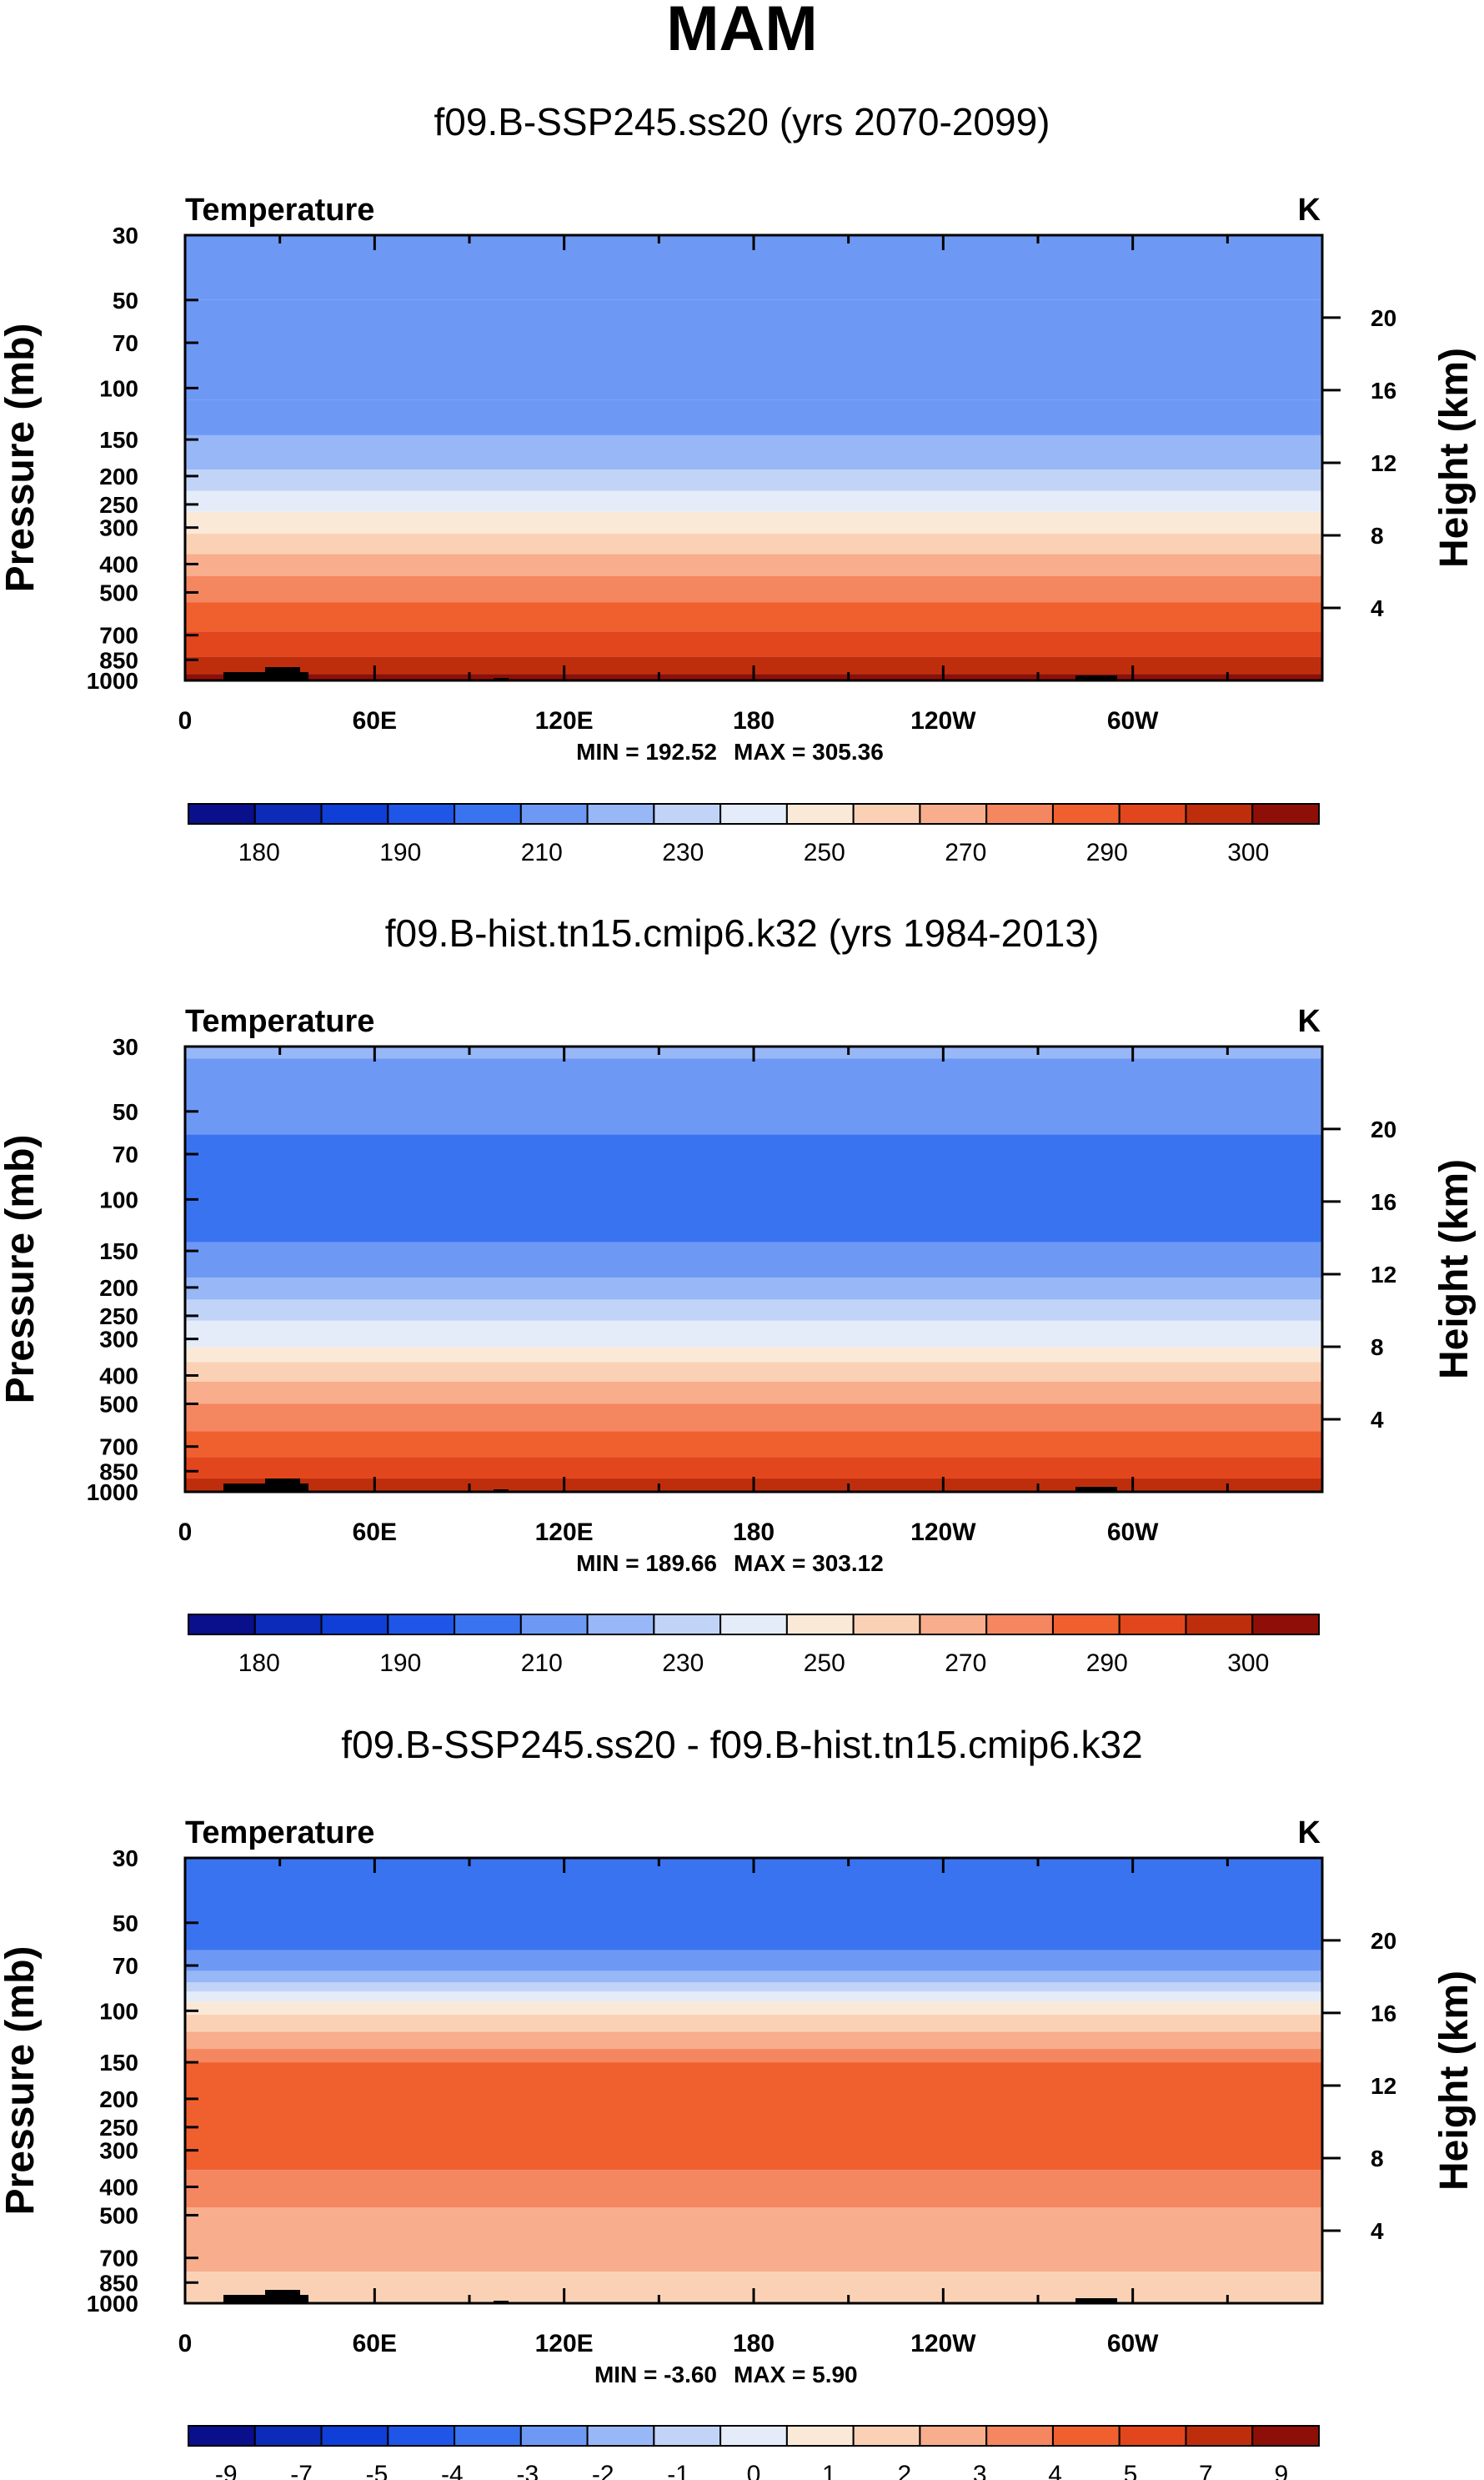 This screenshot has width=1484, height=2480. Describe the element at coordinates (125, 1923) in the screenshot. I see `y-tick-label: 50` at that location.